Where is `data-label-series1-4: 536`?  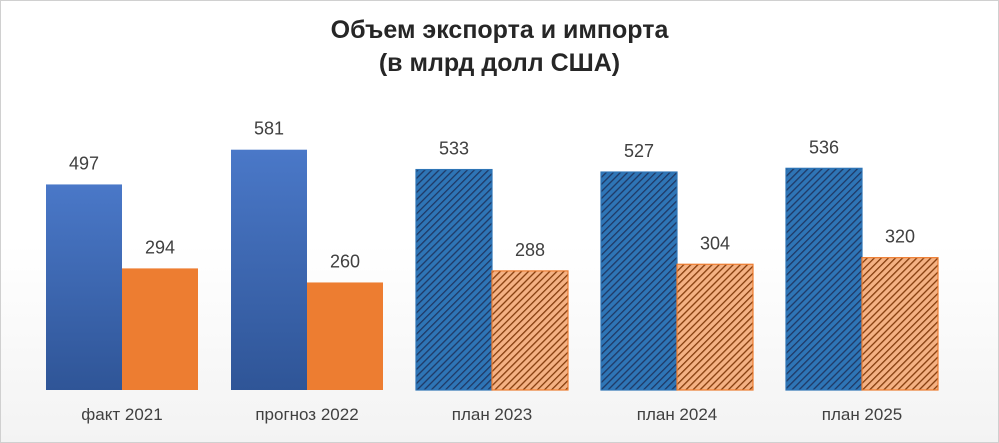 data-label-series1-4: 536 is located at coordinates (824, 147).